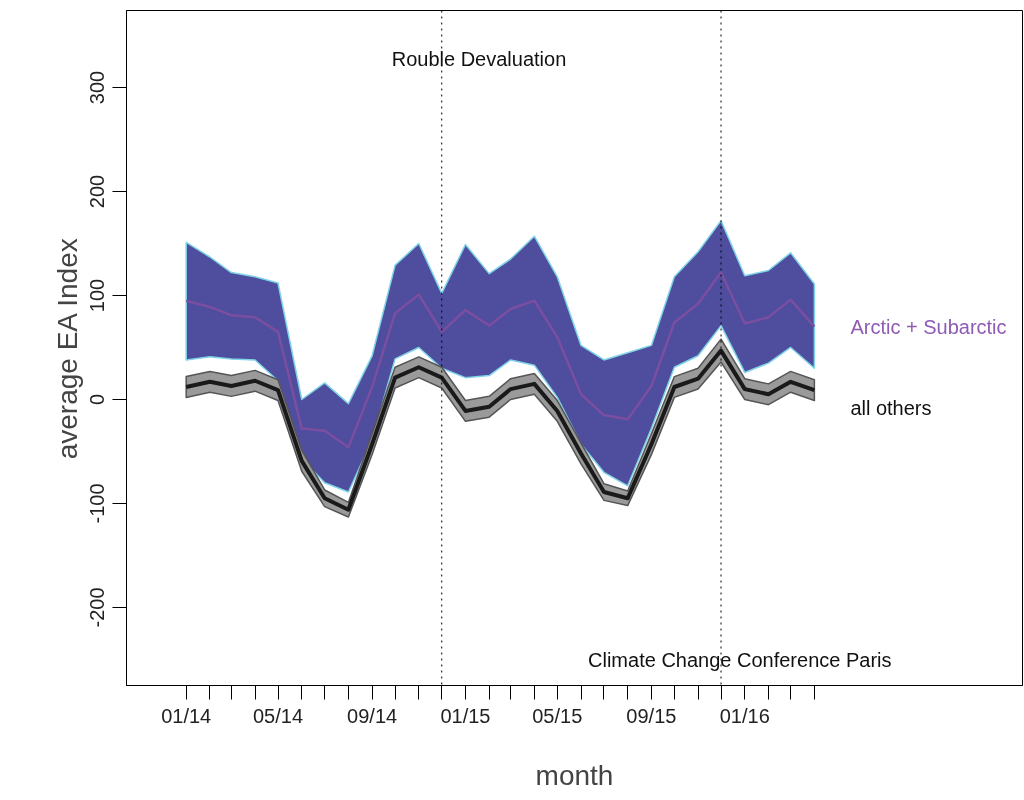  I want to click on y-tick-label: 200, so click(97, 191).